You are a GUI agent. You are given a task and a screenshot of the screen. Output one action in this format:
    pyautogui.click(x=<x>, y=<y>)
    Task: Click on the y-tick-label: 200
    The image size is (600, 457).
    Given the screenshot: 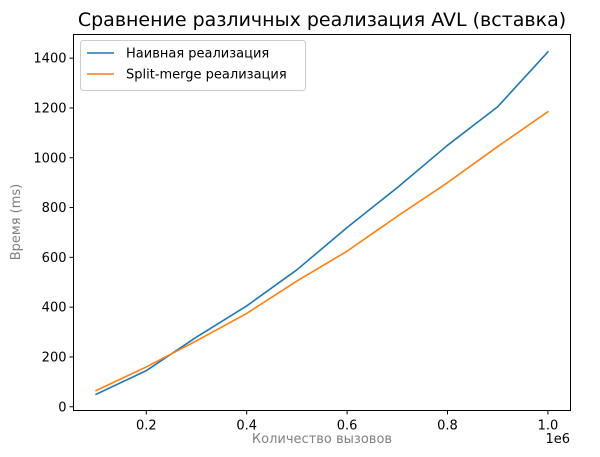 What is the action you would take?
    pyautogui.click(x=54, y=357)
    